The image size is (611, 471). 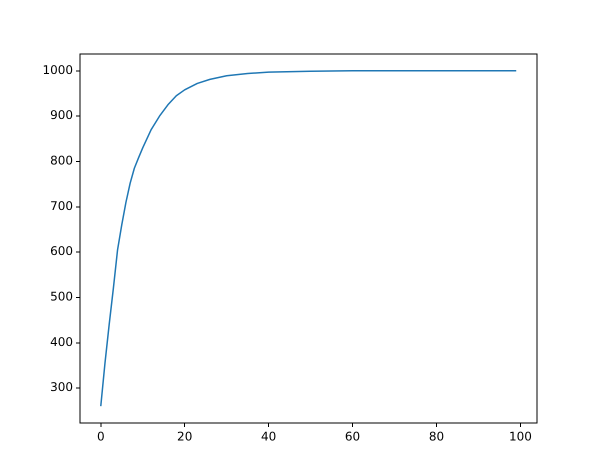 What do you see at coordinates (61, 341) in the screenshot?
I see `y-tick-label: 400` at bounding box center [61, 341].